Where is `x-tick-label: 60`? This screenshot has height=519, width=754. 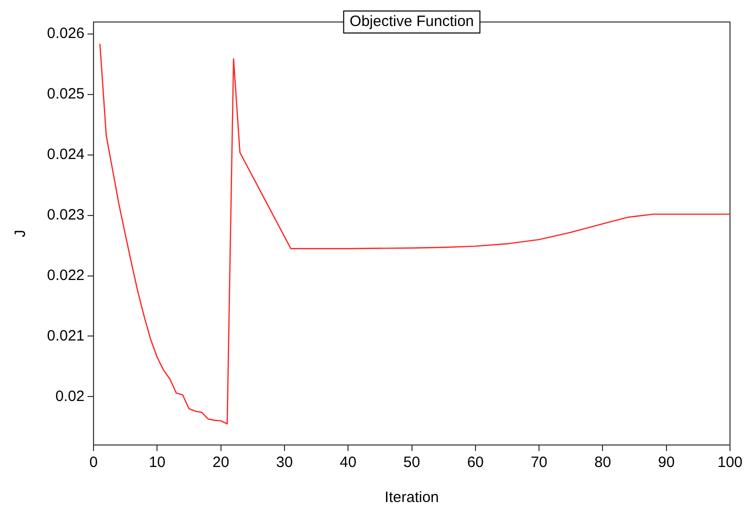 x-tick-label: 60 is located at coordinates (475, 463).